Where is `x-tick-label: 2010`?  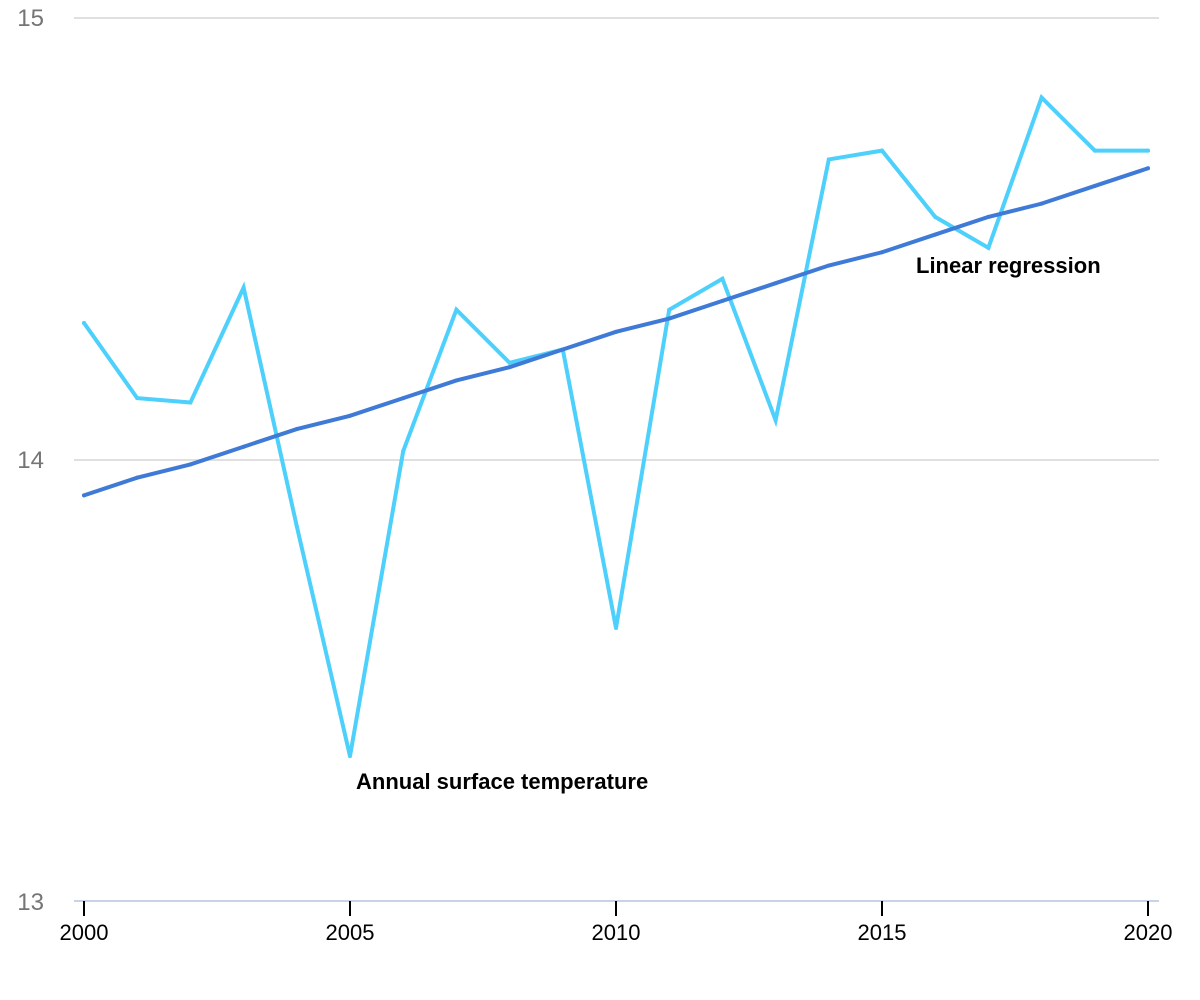 x-tick-label: 2010 is located at coordinates (616, 932).